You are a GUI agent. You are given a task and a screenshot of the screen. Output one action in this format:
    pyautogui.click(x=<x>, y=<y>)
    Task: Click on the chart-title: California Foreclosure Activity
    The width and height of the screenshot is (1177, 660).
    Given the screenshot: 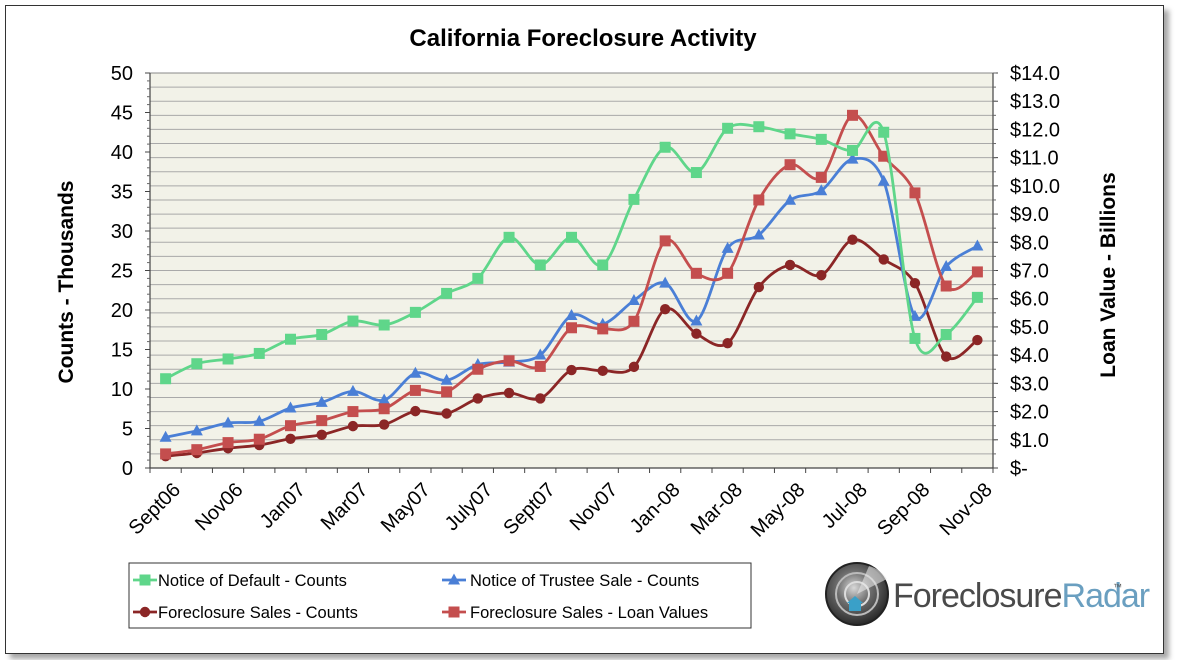 What is the action you would take?
    pyautogui.click(x=583, y=38)
    